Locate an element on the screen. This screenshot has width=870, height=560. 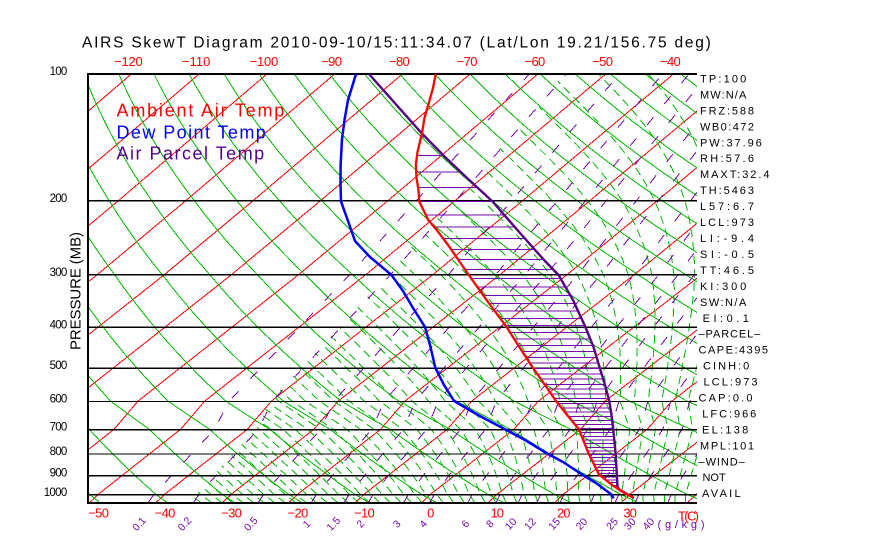
svg-text: LFC:966 is located at coordinates (729, 414).